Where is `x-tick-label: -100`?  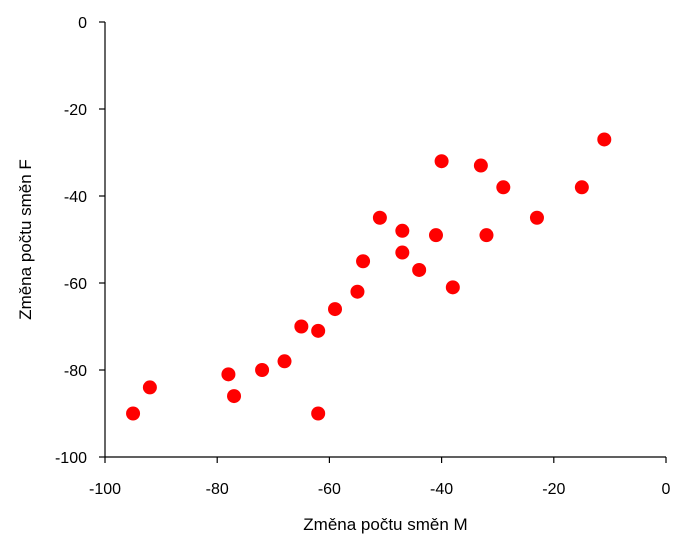 x-tick-label: -100 is located at coordinates (105, 489).